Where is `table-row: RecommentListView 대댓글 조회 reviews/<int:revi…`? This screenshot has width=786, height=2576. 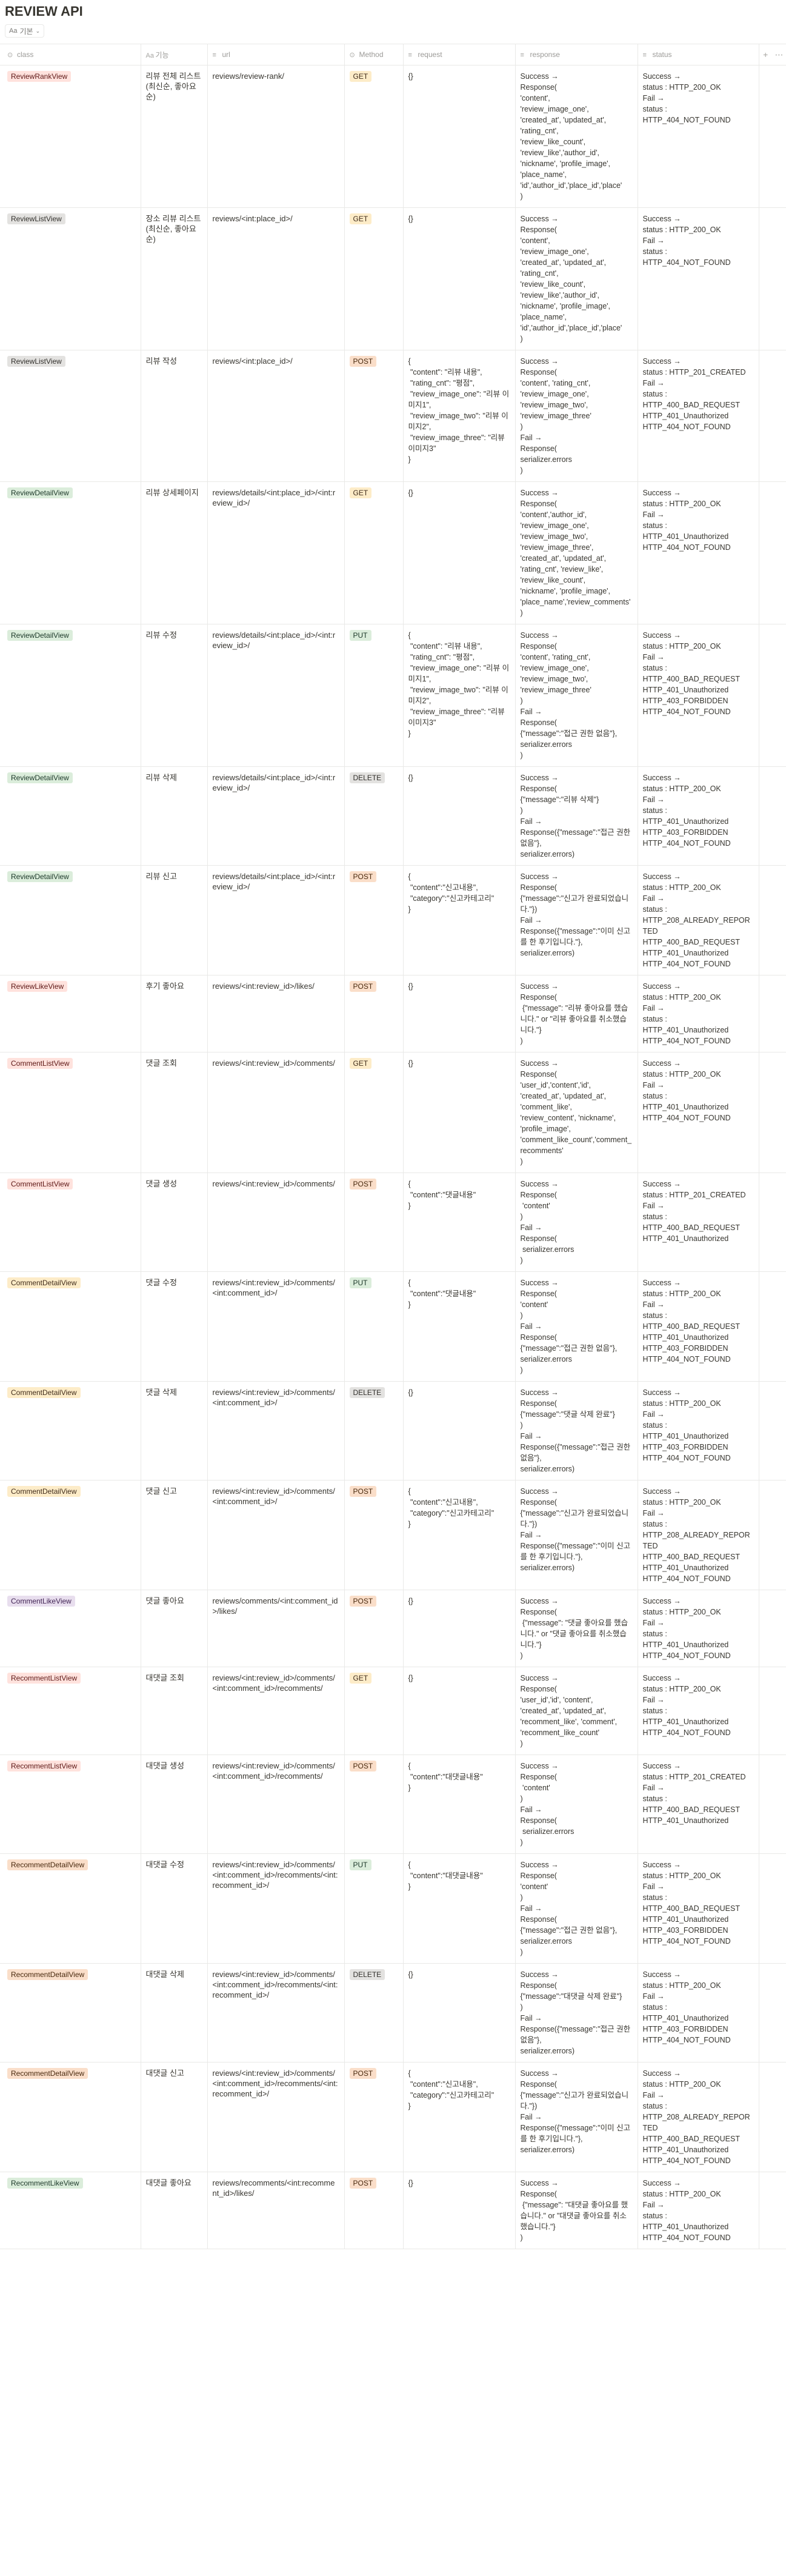
table-row: RecommentListView 대댓글 조회 reviews/<int:revi… is located at coordinates (393, 1711).